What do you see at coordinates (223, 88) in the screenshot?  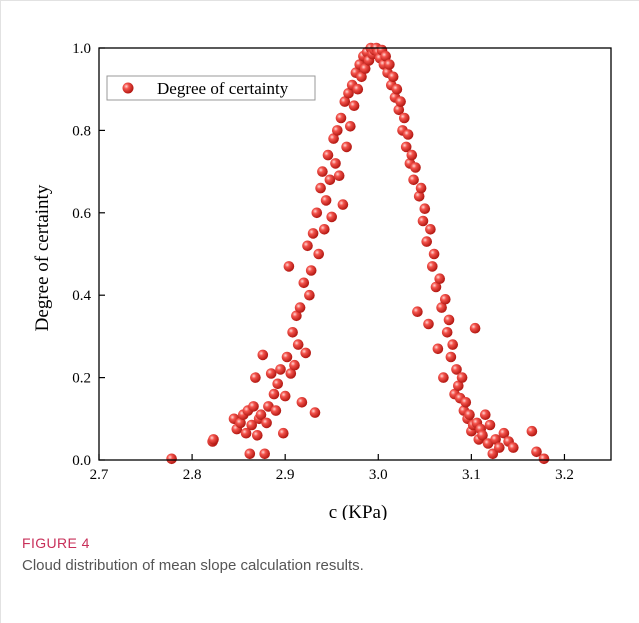 I see `legend-label: Degree of certainty` at bounding box center [223, 88].